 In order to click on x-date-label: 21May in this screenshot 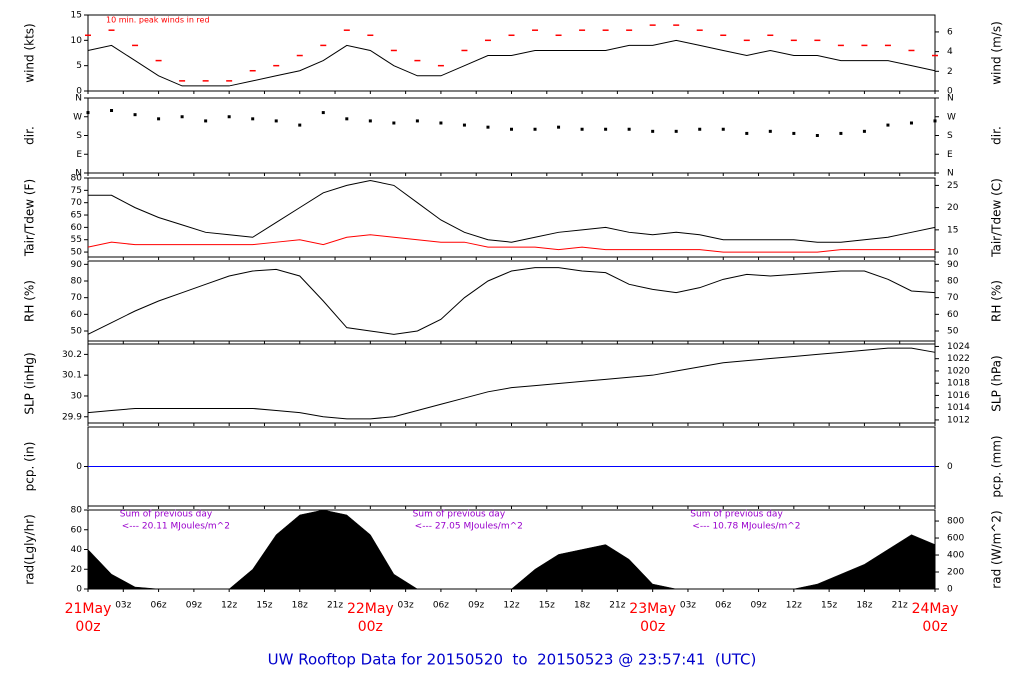, I will do `click(88, 609)`.